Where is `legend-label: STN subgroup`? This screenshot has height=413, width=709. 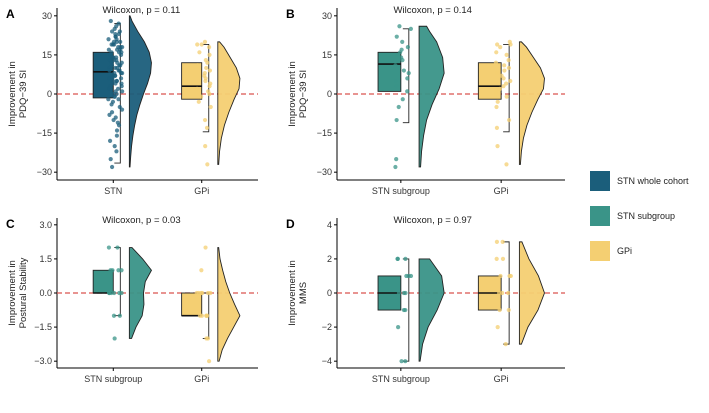
legend-label: STN subgroup is located at coordinates (646, 216).